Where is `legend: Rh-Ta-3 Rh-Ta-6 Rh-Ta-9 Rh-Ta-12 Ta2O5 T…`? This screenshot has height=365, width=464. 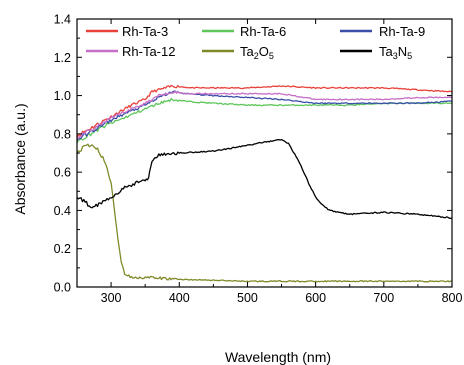
legend: Rh-Ta-3 Rh-Ta-6 Rh-Ta-9 Rh-Ta-12 Ta2O5 T… is located at coordinates (255, 42).